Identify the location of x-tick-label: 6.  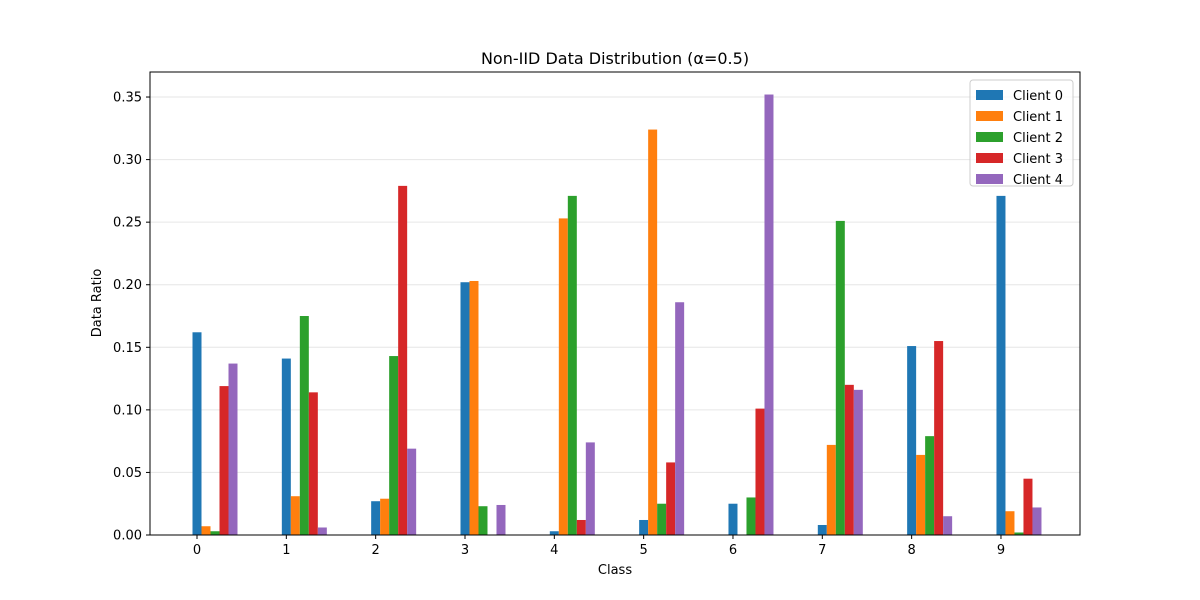
(733, 550).